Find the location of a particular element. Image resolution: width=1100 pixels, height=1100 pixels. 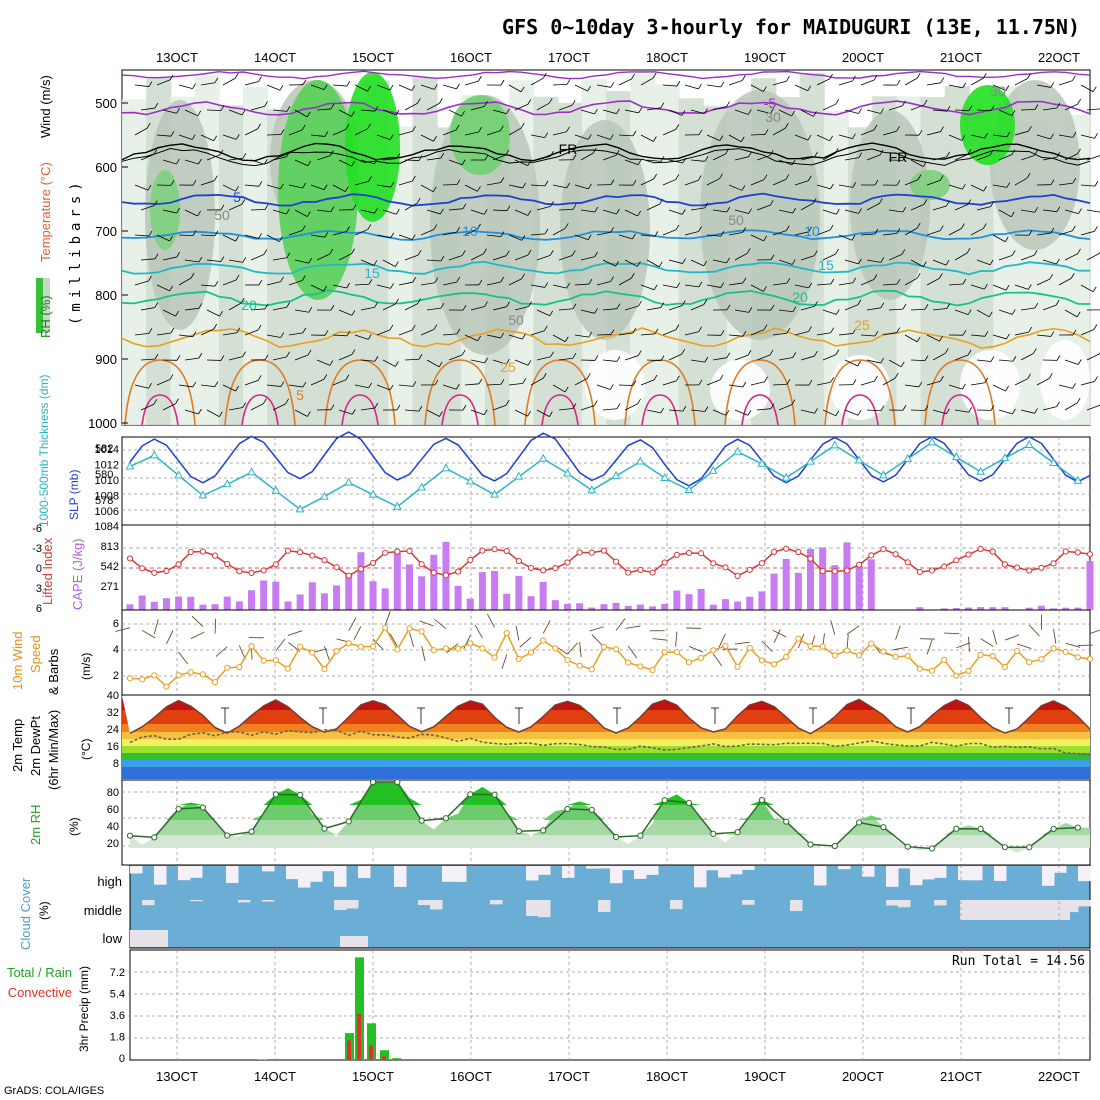

contour-label: 10 is located at coordinates (470, 231).